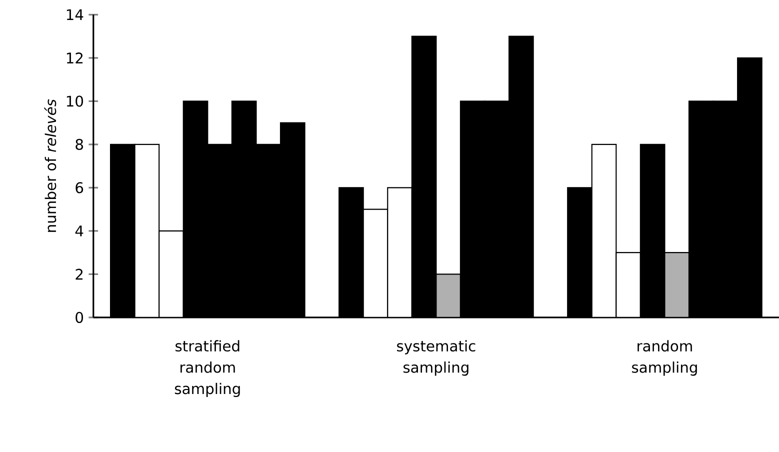 The height and width of the screenshot is (452, 779). What do you see at coordinates (79, 231) in the screenshot?
I see `y-tick-label: 4` at bounding box center [79, 231].